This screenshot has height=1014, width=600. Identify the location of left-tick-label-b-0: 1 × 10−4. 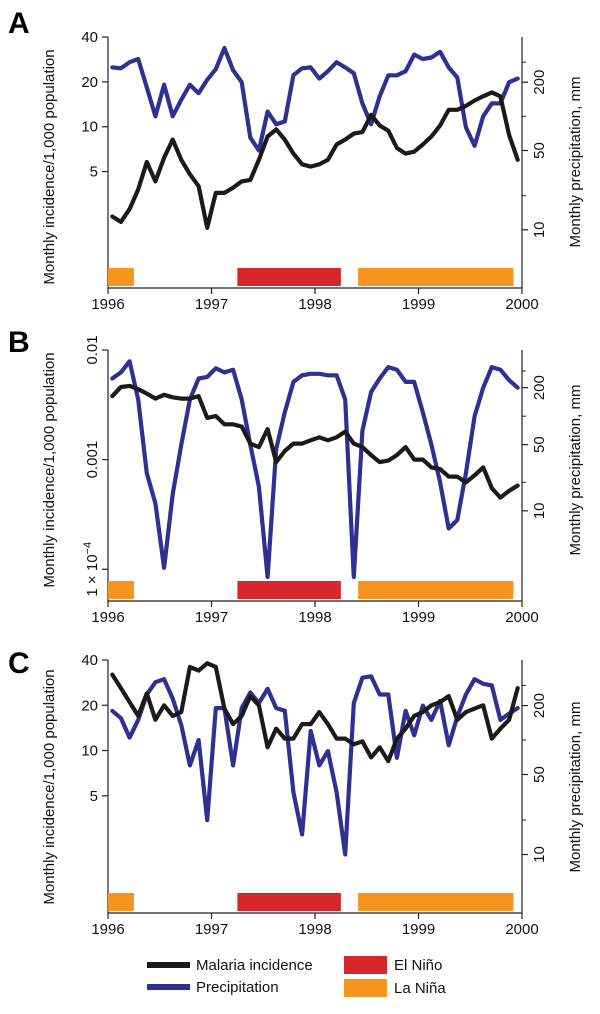
(91, 569).